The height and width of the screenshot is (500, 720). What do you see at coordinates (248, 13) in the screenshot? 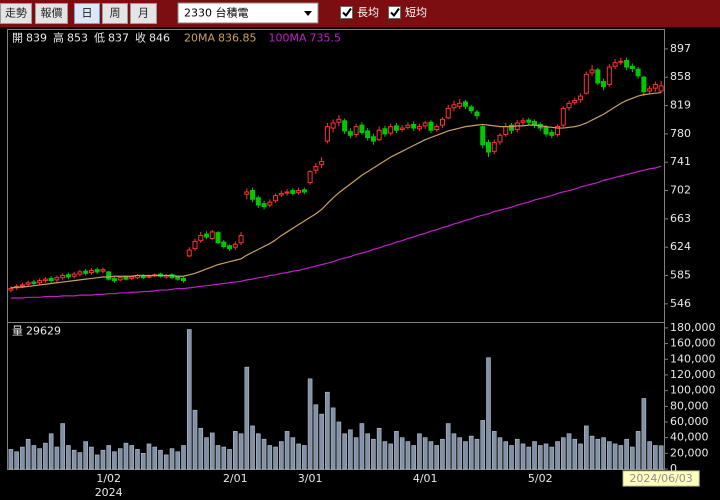
I see `symbol-dropdown: 2330 台積電` at bounding box center [248, 13].